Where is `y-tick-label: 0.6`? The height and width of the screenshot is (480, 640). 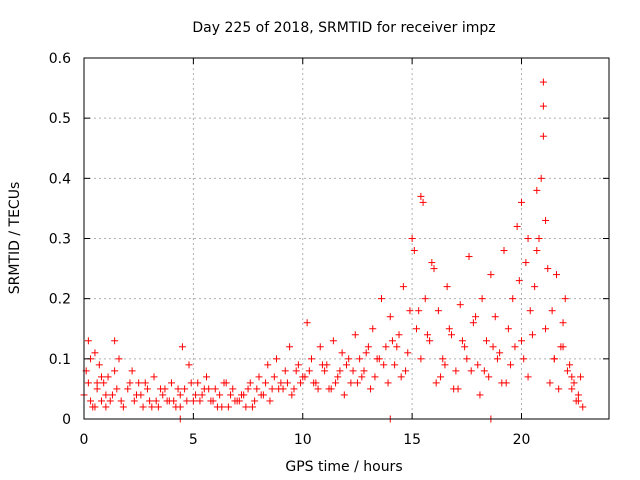 y-tick-label: 0.6 is located at coordinates (60, 59).